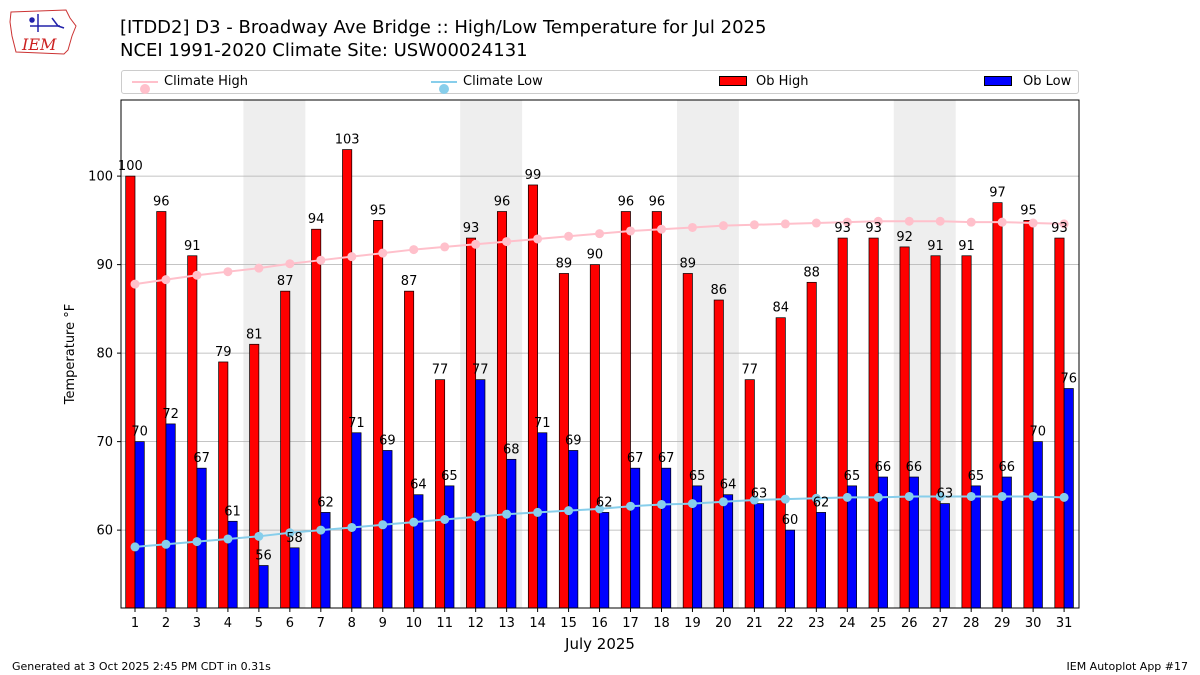 This screenshot has height=675, width=1200. I want to click on legend-label-climate-high: Climate High, so click(206, 81).